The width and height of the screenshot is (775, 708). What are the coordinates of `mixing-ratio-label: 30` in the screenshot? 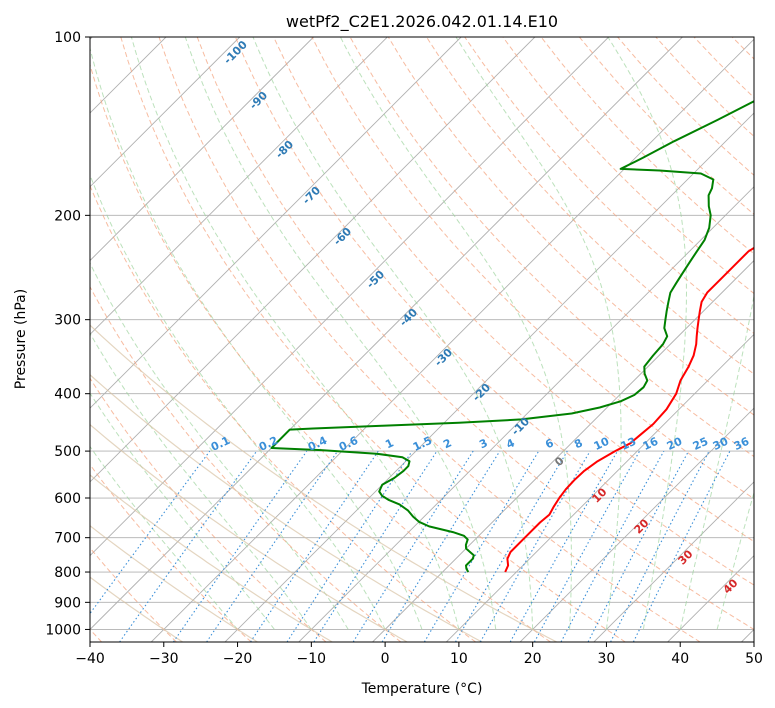 It's located at (721, 444).